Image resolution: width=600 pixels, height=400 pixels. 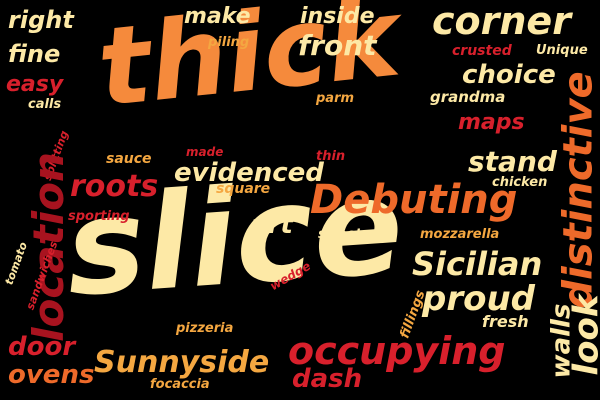 What do you see at coordinates (327, 379) in the screenshot?
I see `word-dash: dash` at bounding box center [327, 379].